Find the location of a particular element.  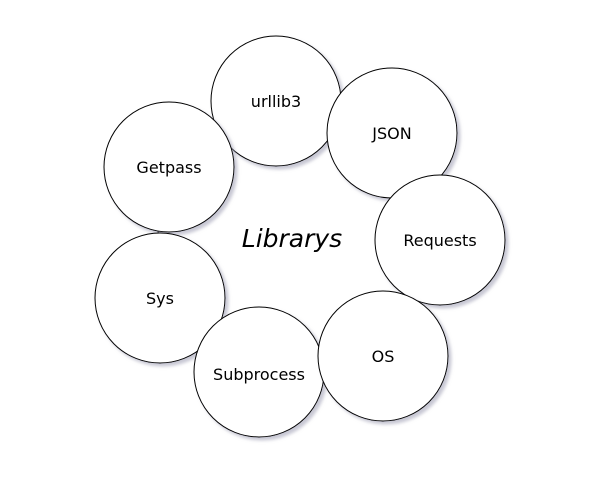

node-label: OS is located at coordinates (383, 356).